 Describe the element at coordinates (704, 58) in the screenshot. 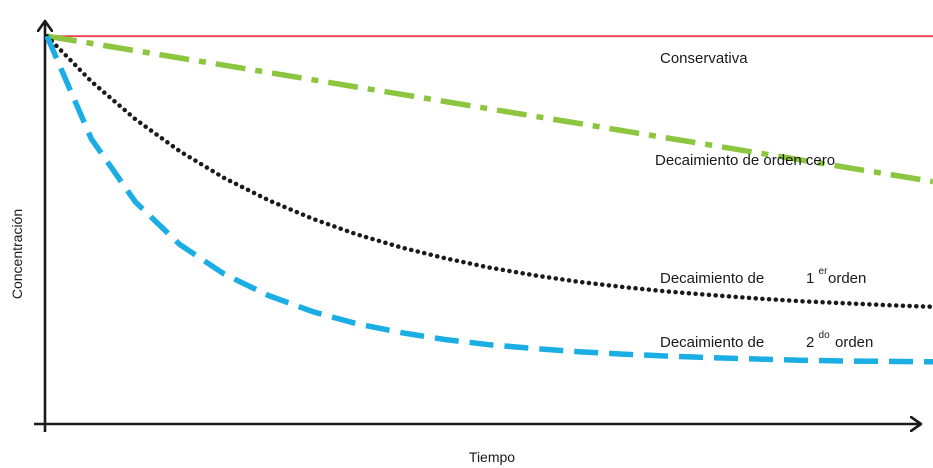

I see `label-conservativa: Conservativa` at that location.